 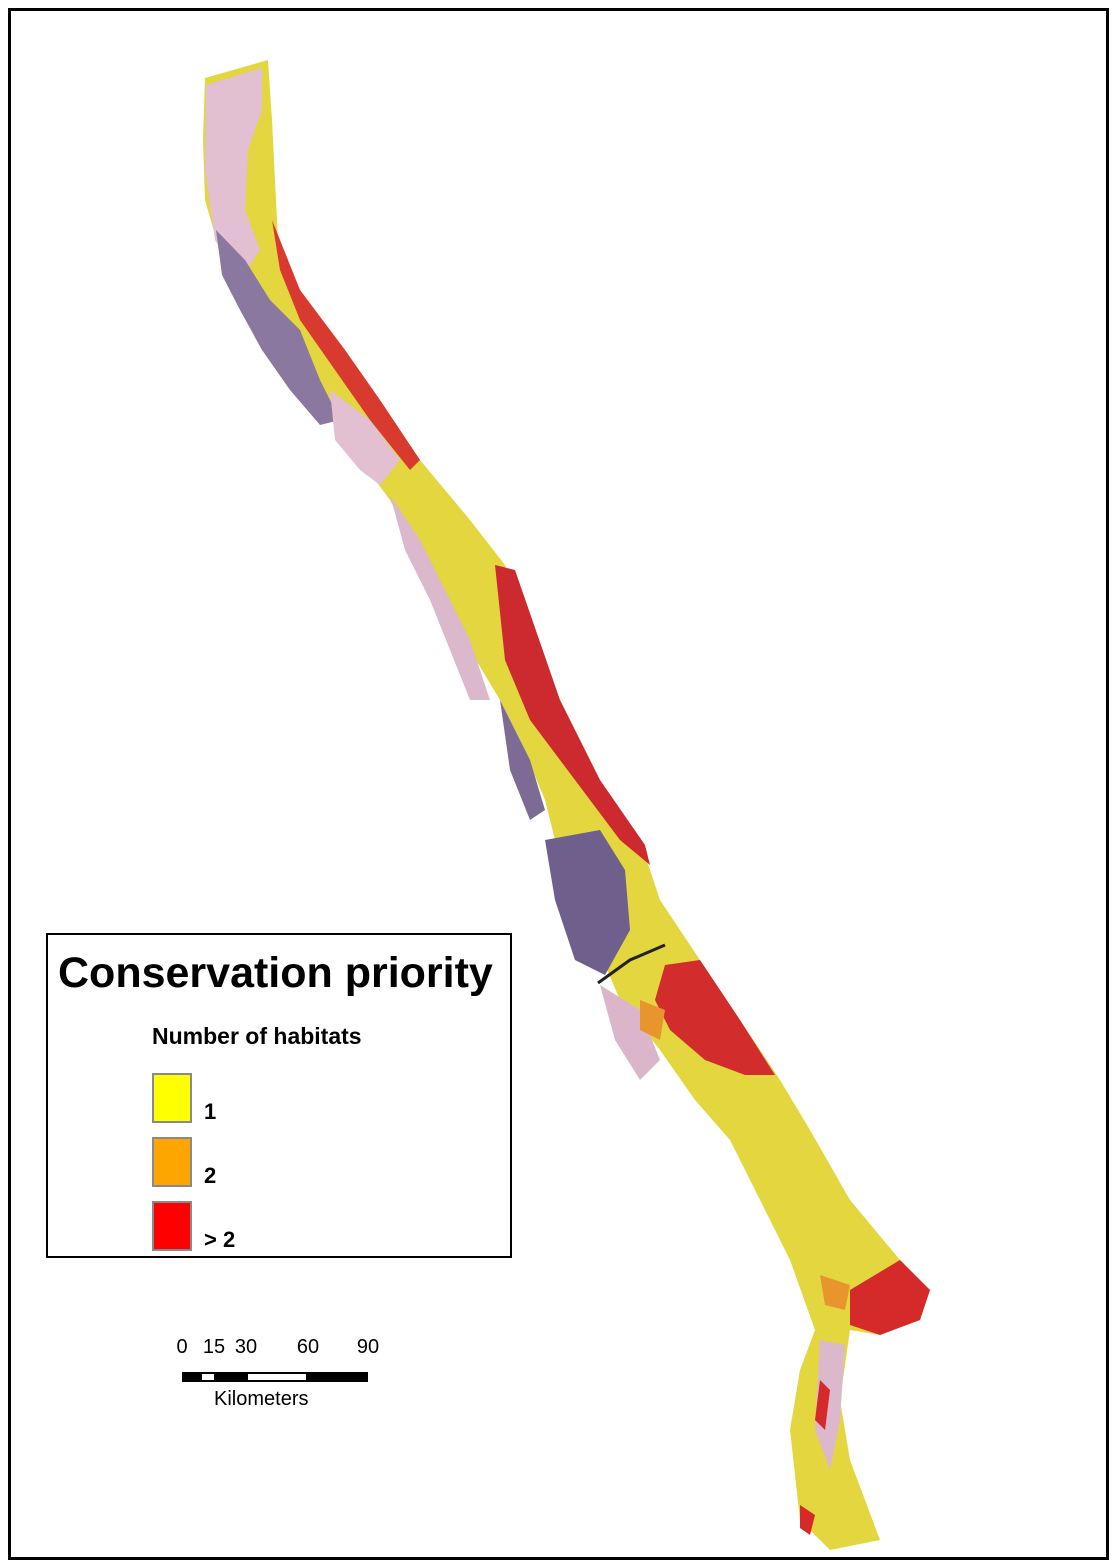 I want to click on map-region-pink-mid2, so click(x=440, y=597).